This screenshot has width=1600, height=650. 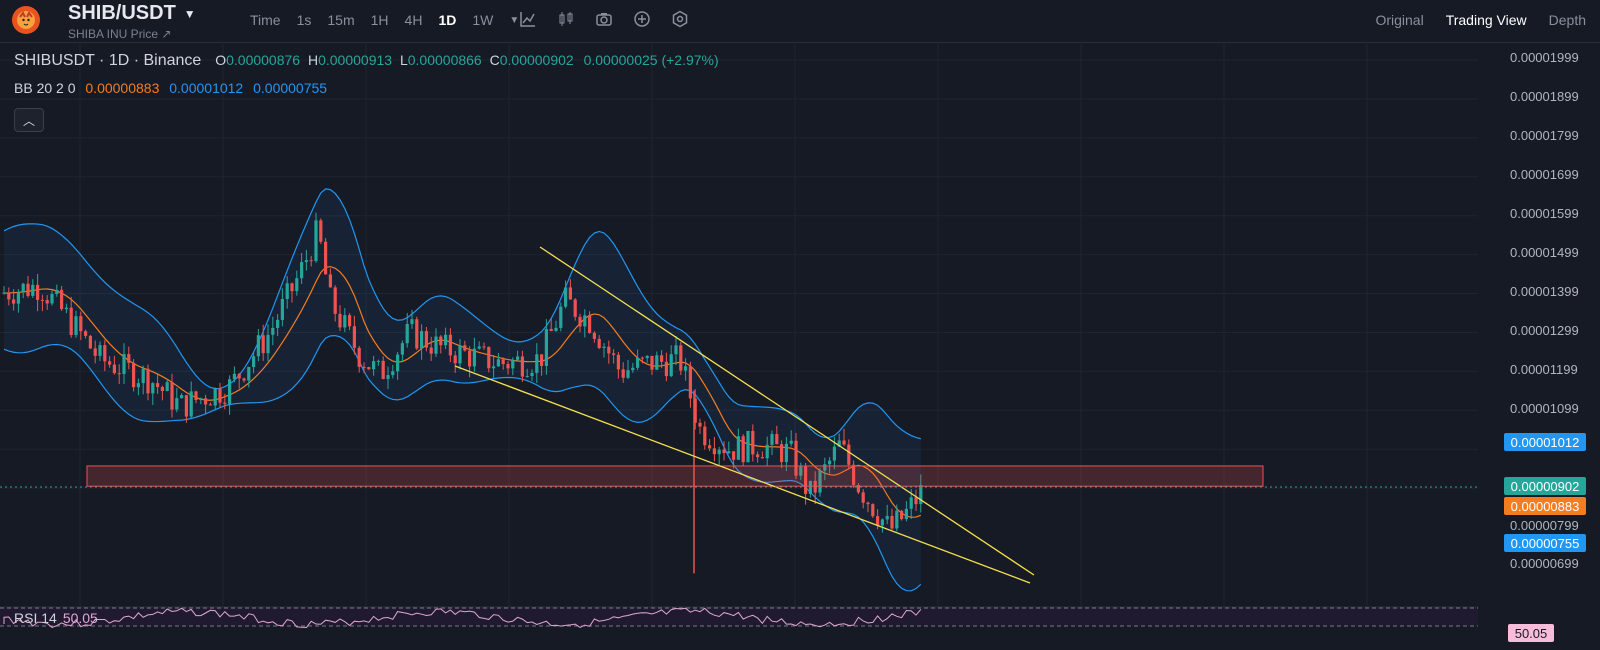 I want to click on price-tick: 0.00000799, so click(x=1544, y=525).